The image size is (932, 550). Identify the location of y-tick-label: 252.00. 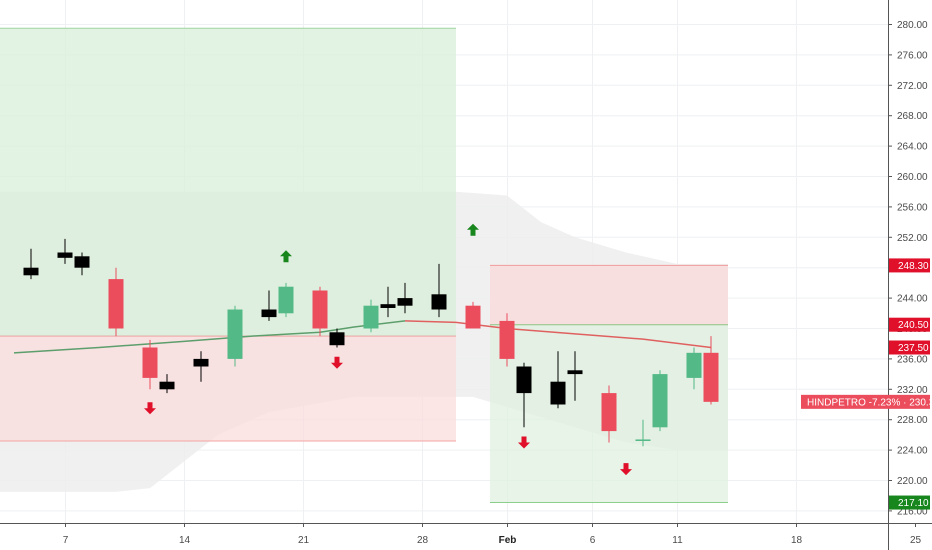
(912, 238).